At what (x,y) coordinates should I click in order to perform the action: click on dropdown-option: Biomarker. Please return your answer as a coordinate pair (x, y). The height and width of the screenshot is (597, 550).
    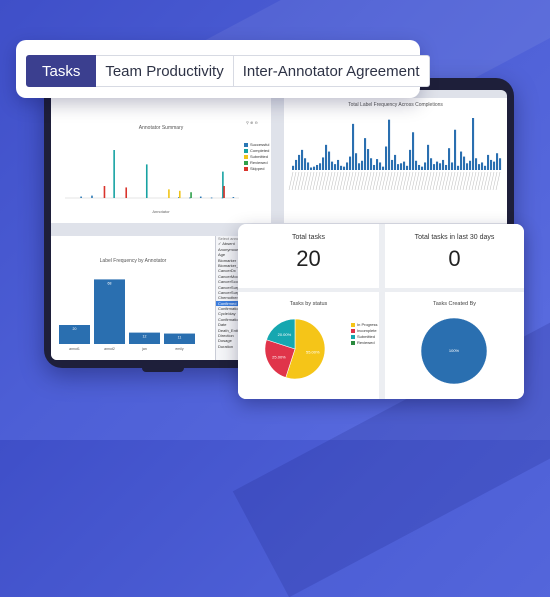
    Looking at the image, I should click on (227, 260).